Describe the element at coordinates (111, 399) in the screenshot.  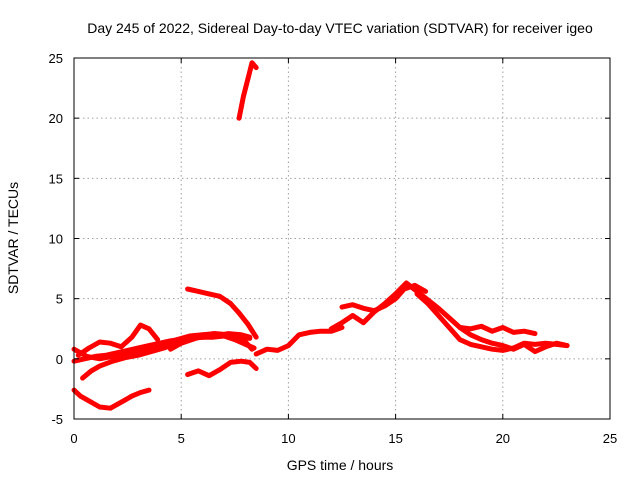
I see `series-line-arc-a` at that location.